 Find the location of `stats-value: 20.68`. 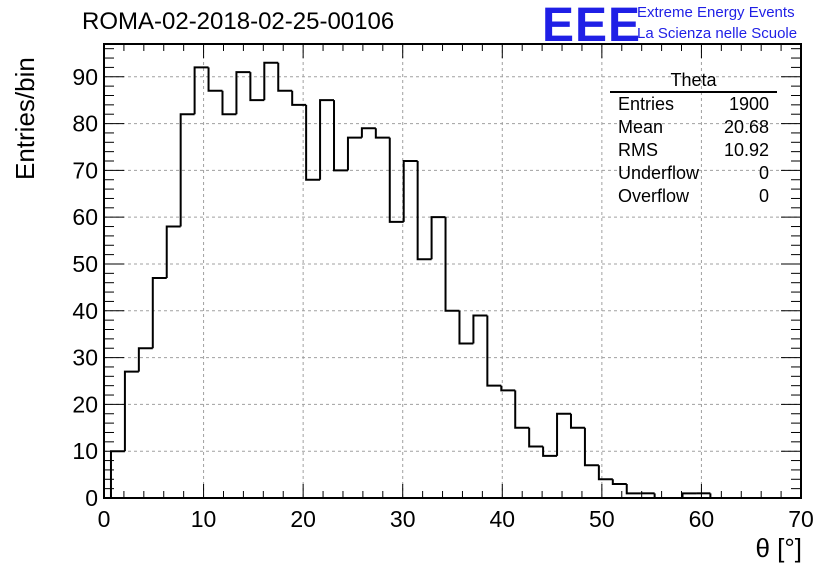

stats-value: 20.68 is located at coordinates (746, 127).